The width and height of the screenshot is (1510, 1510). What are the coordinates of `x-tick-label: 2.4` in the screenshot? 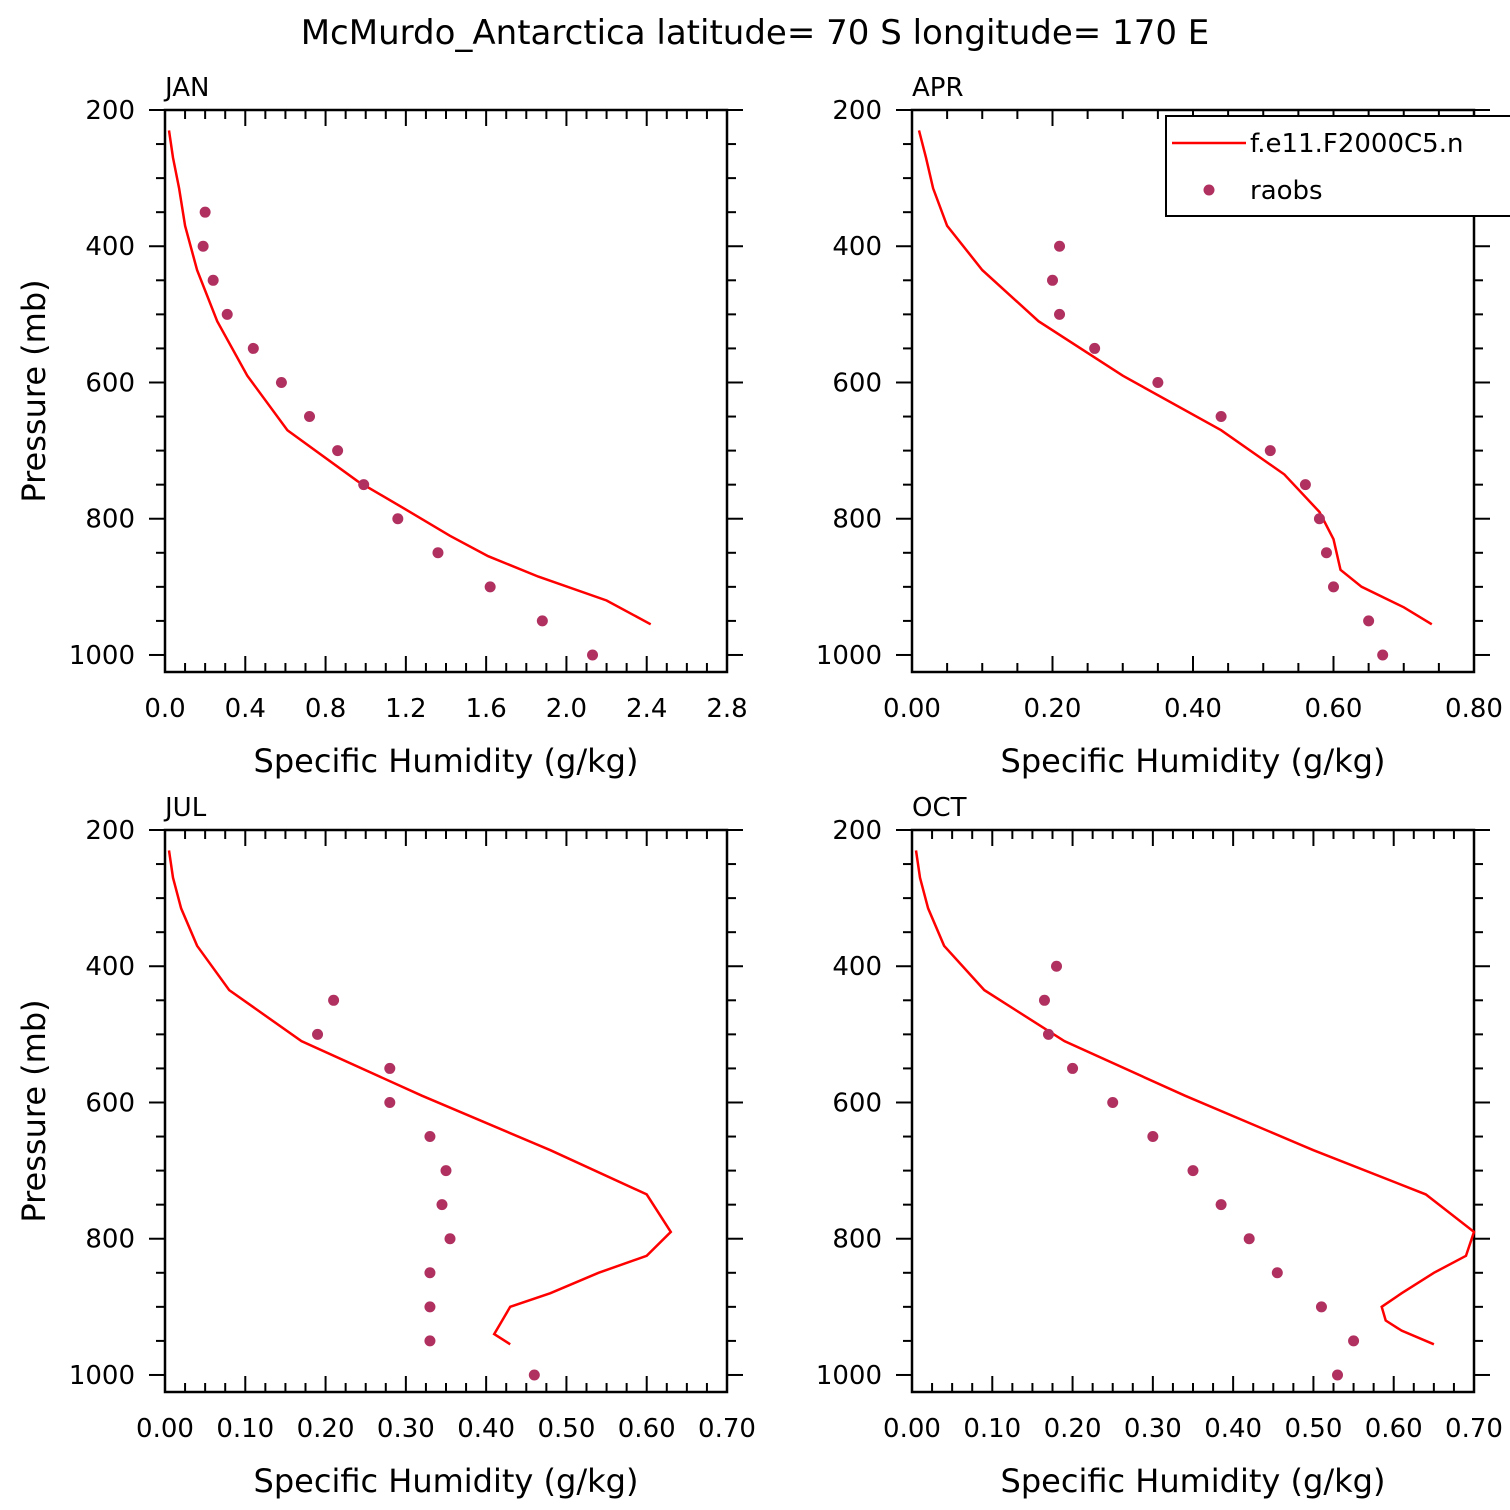 It's located at (646, 709).